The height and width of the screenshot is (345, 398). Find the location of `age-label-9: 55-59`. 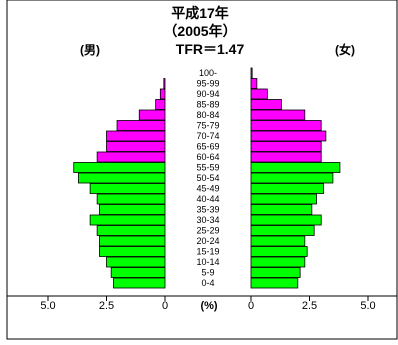

age-label-9: 55-59 is located at coordinates (207, 168).